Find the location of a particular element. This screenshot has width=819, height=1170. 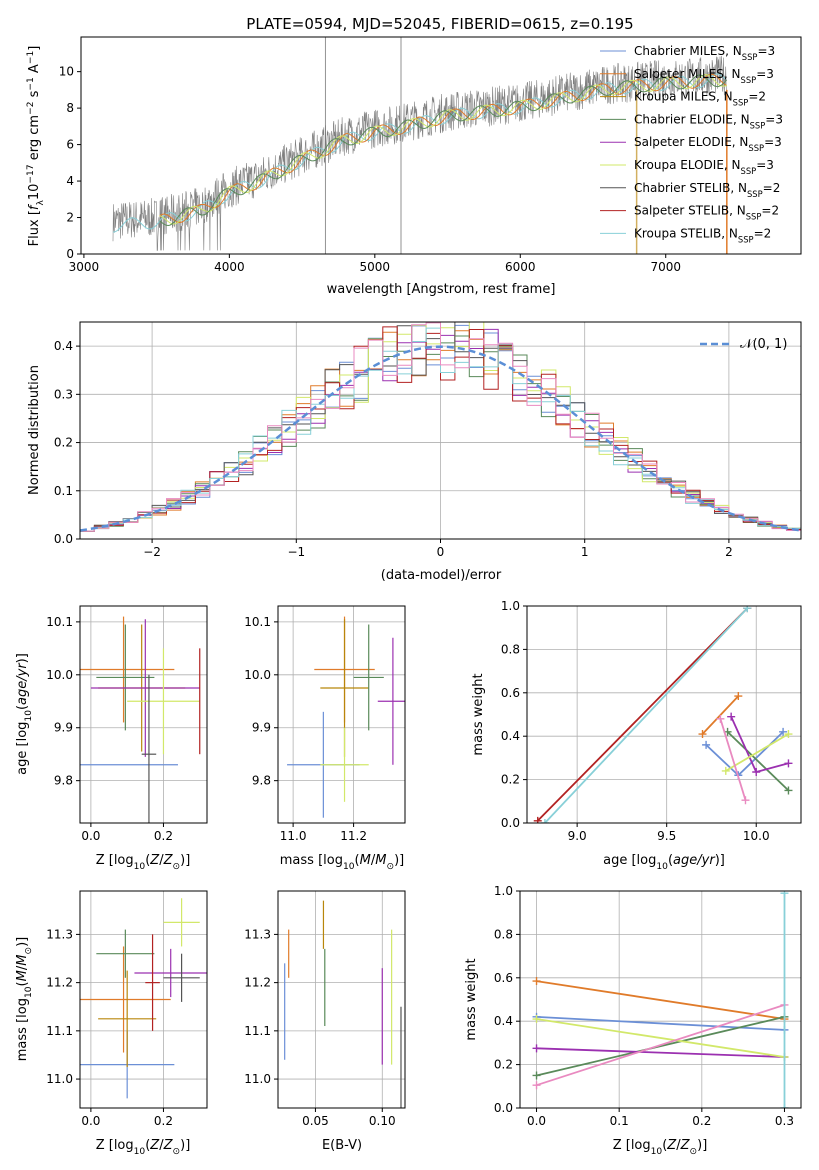

y-axis-label: mass [log10(M/M⊙)] is located at coordinates (24, 999).